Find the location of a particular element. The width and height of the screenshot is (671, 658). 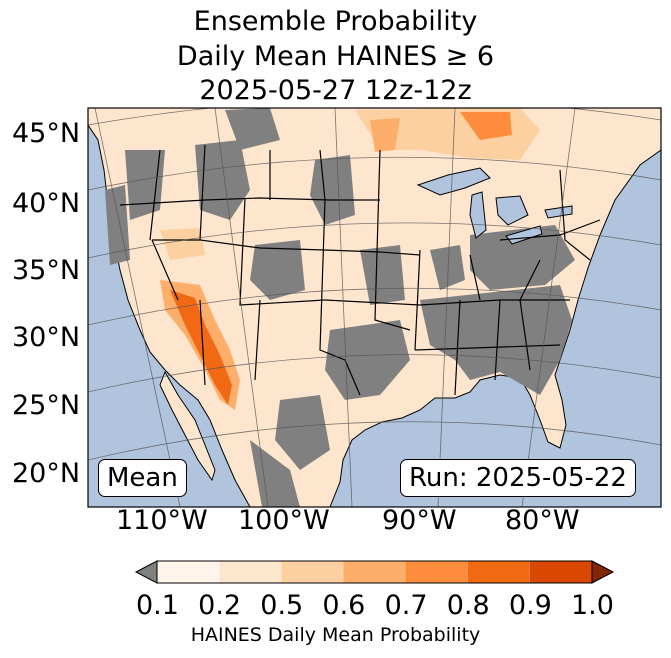

title-line-1: Ensemble Probability is located at coordinates (335, 21).